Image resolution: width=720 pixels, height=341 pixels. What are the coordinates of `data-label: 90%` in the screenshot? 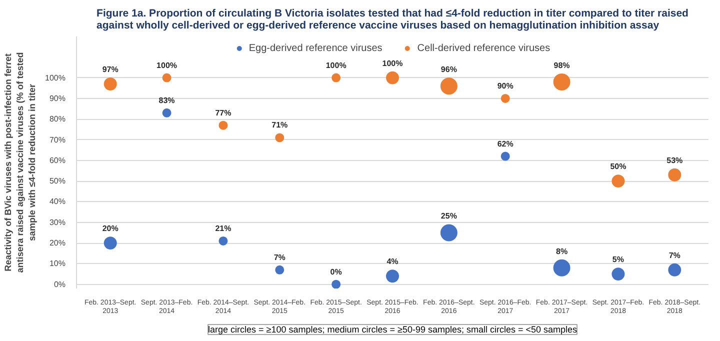 It's located at (505, 85).